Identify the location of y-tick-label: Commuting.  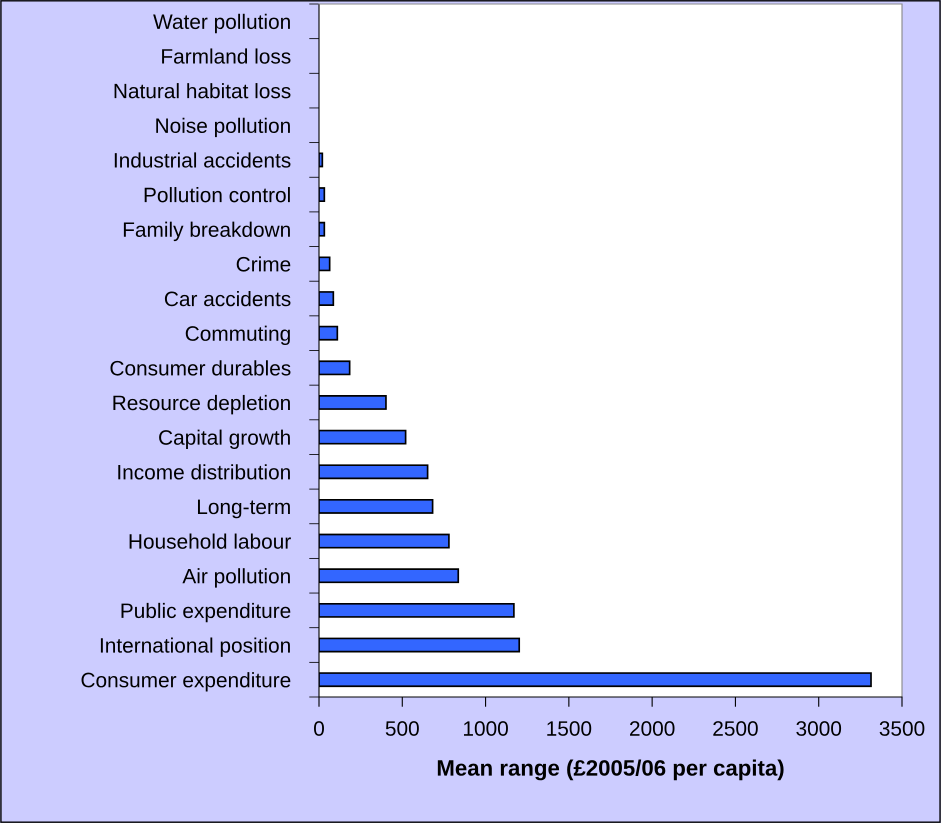
(238, 336).